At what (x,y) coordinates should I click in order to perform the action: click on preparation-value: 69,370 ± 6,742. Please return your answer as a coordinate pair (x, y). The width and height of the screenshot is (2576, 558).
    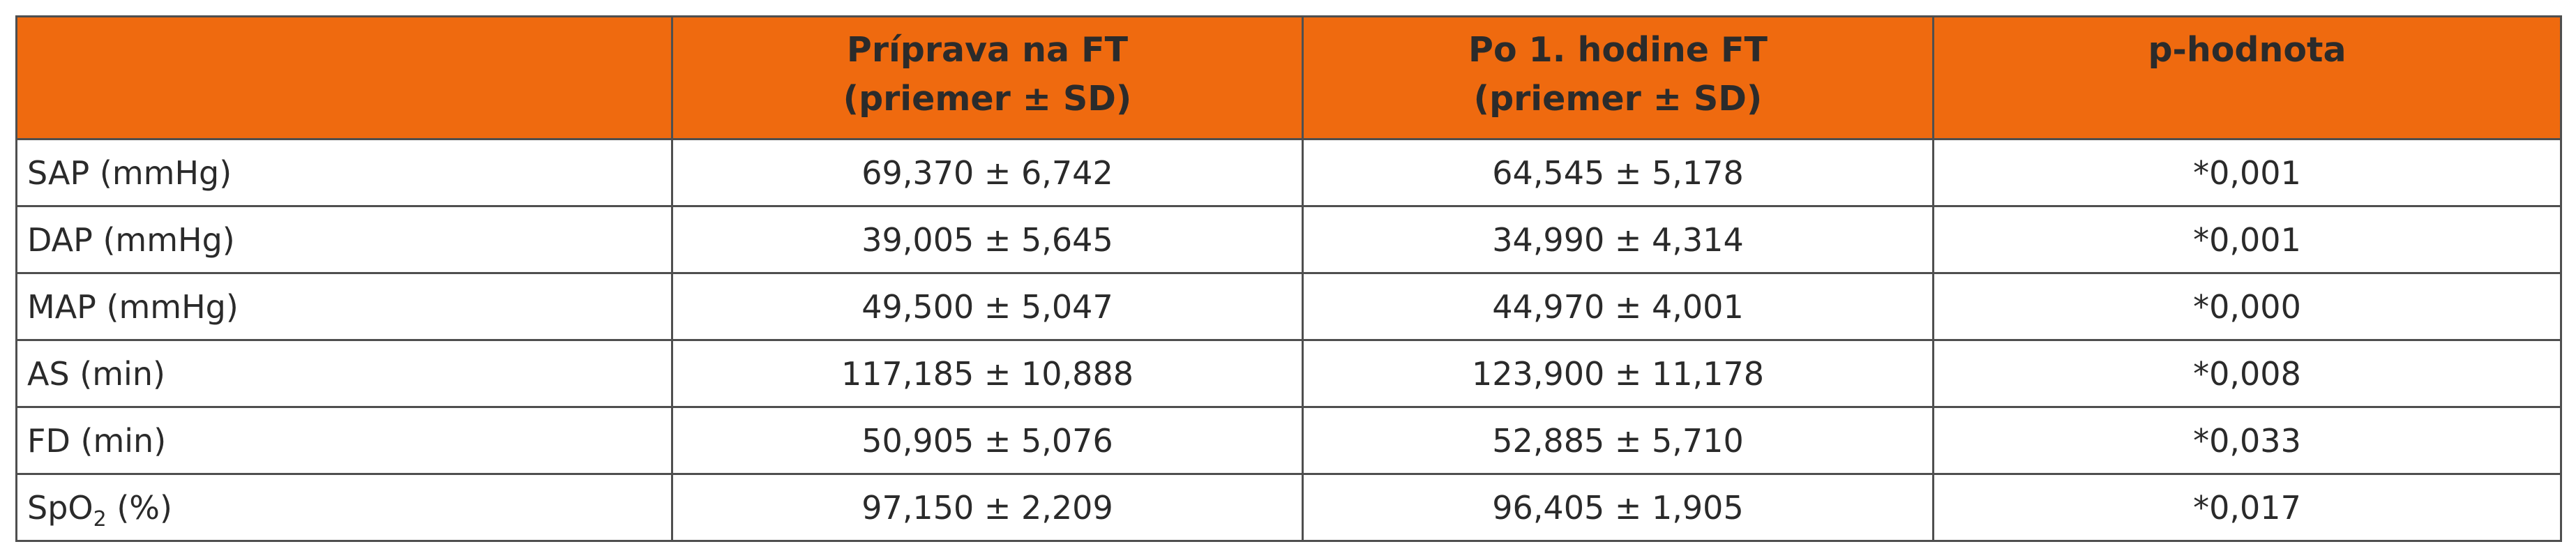
    Looking at the image, I should click on (987, 172).